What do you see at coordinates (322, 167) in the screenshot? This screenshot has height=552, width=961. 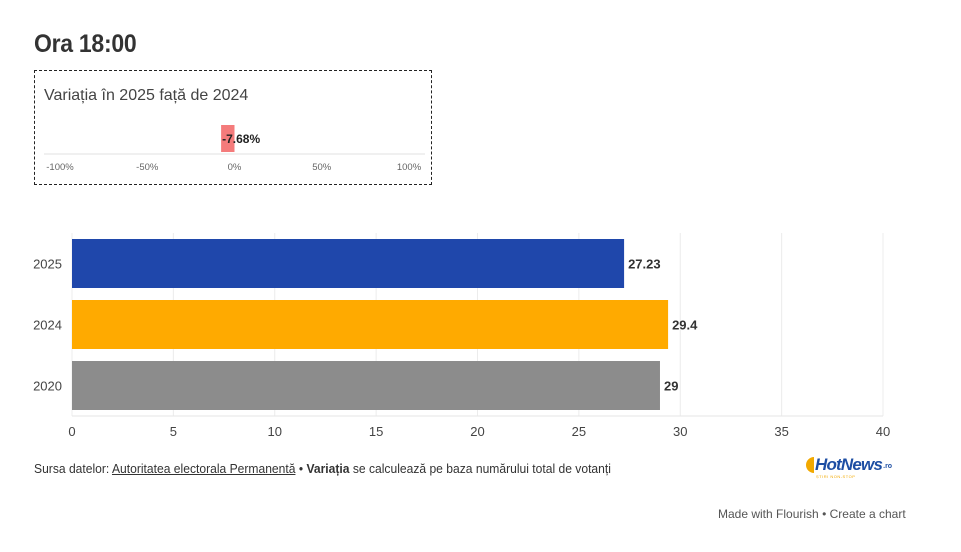 I see `variation-tick-label: 50%` at bounding box center [322, 167].